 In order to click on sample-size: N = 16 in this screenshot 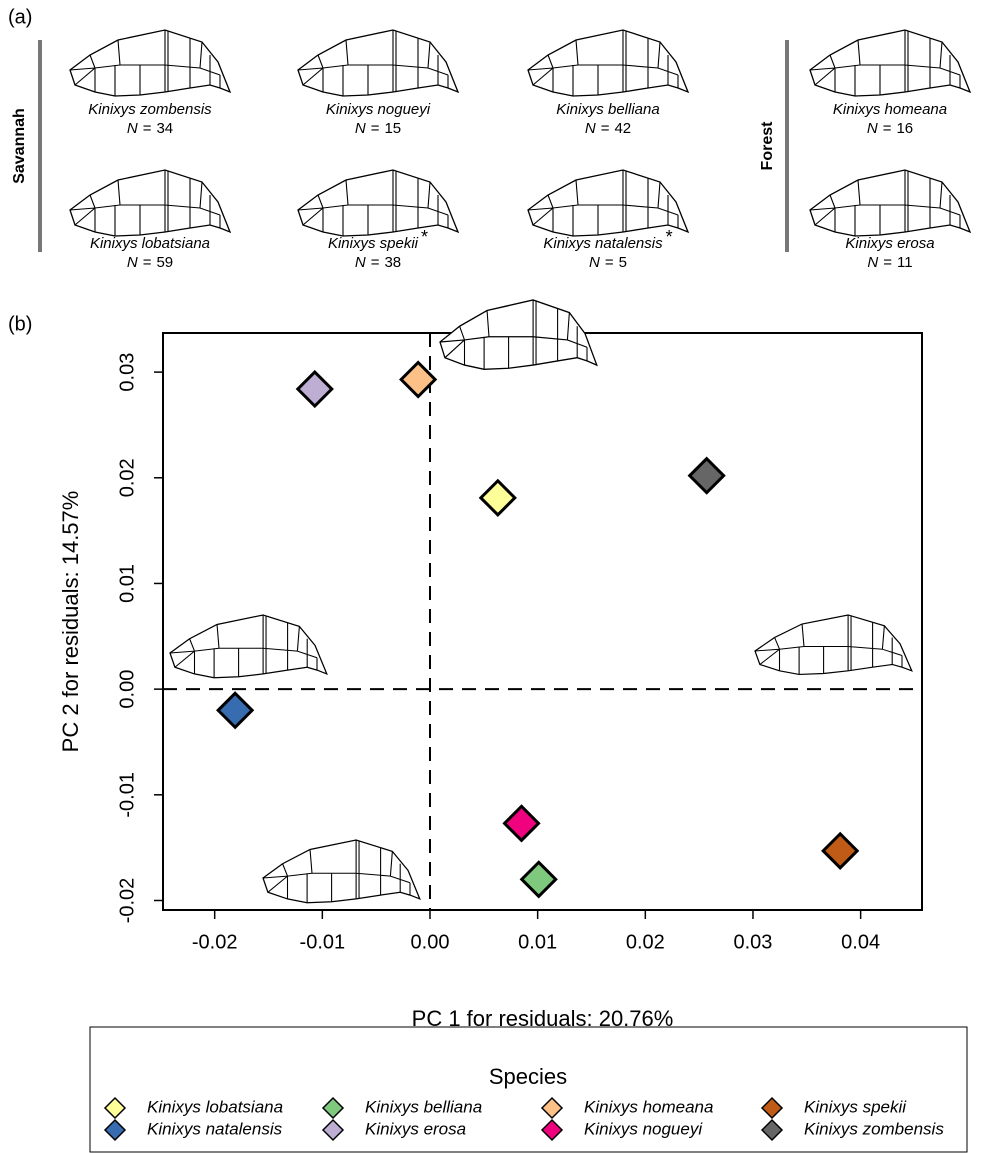, I will do `click(890, 128)`.